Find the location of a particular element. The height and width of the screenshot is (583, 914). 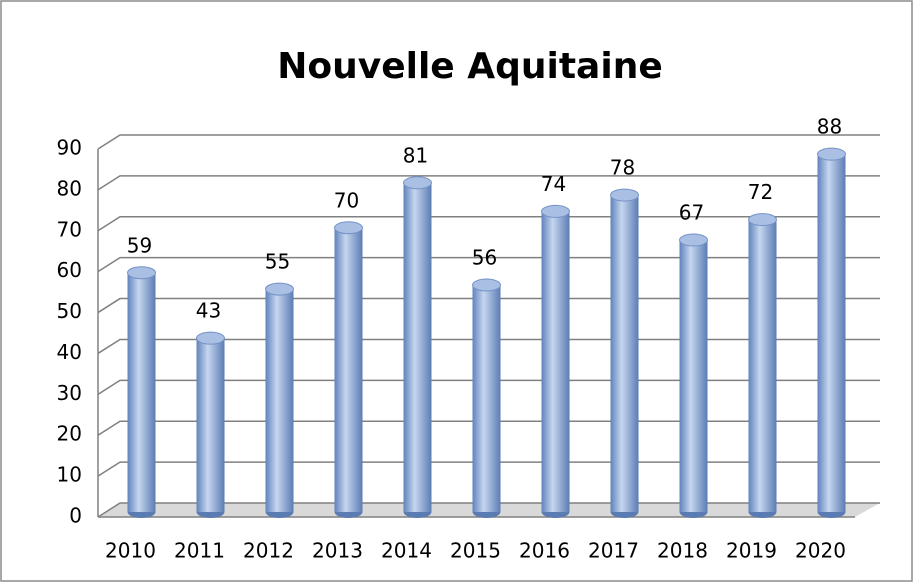

data-label: 78 is located at coordinates (622, 168).